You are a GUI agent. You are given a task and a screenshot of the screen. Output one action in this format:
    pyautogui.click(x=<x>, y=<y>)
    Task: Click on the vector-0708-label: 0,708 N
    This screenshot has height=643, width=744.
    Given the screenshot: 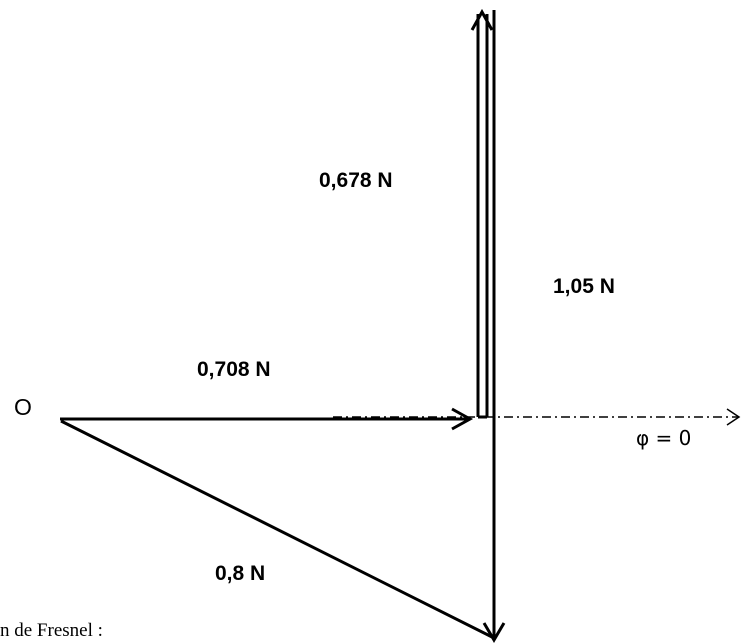 What is the action you would take?
    pyautogui.click(x=234, y=369)
    